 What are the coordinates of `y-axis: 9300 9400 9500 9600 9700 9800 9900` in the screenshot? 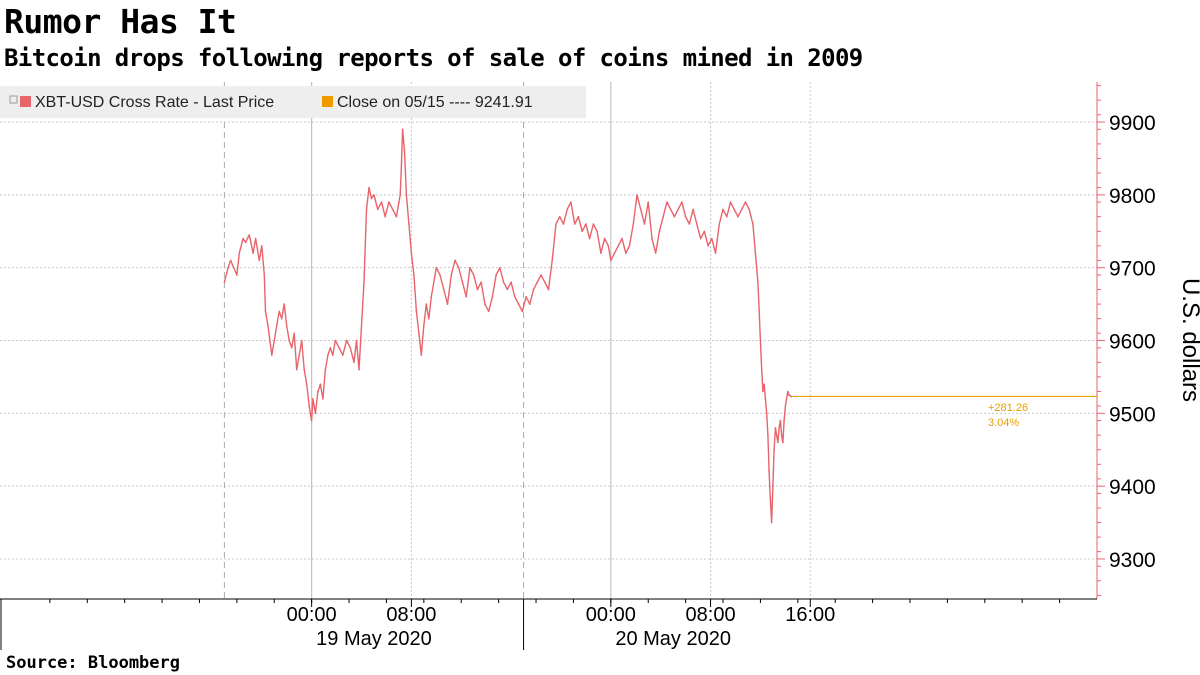 It's located at (1126, 340).